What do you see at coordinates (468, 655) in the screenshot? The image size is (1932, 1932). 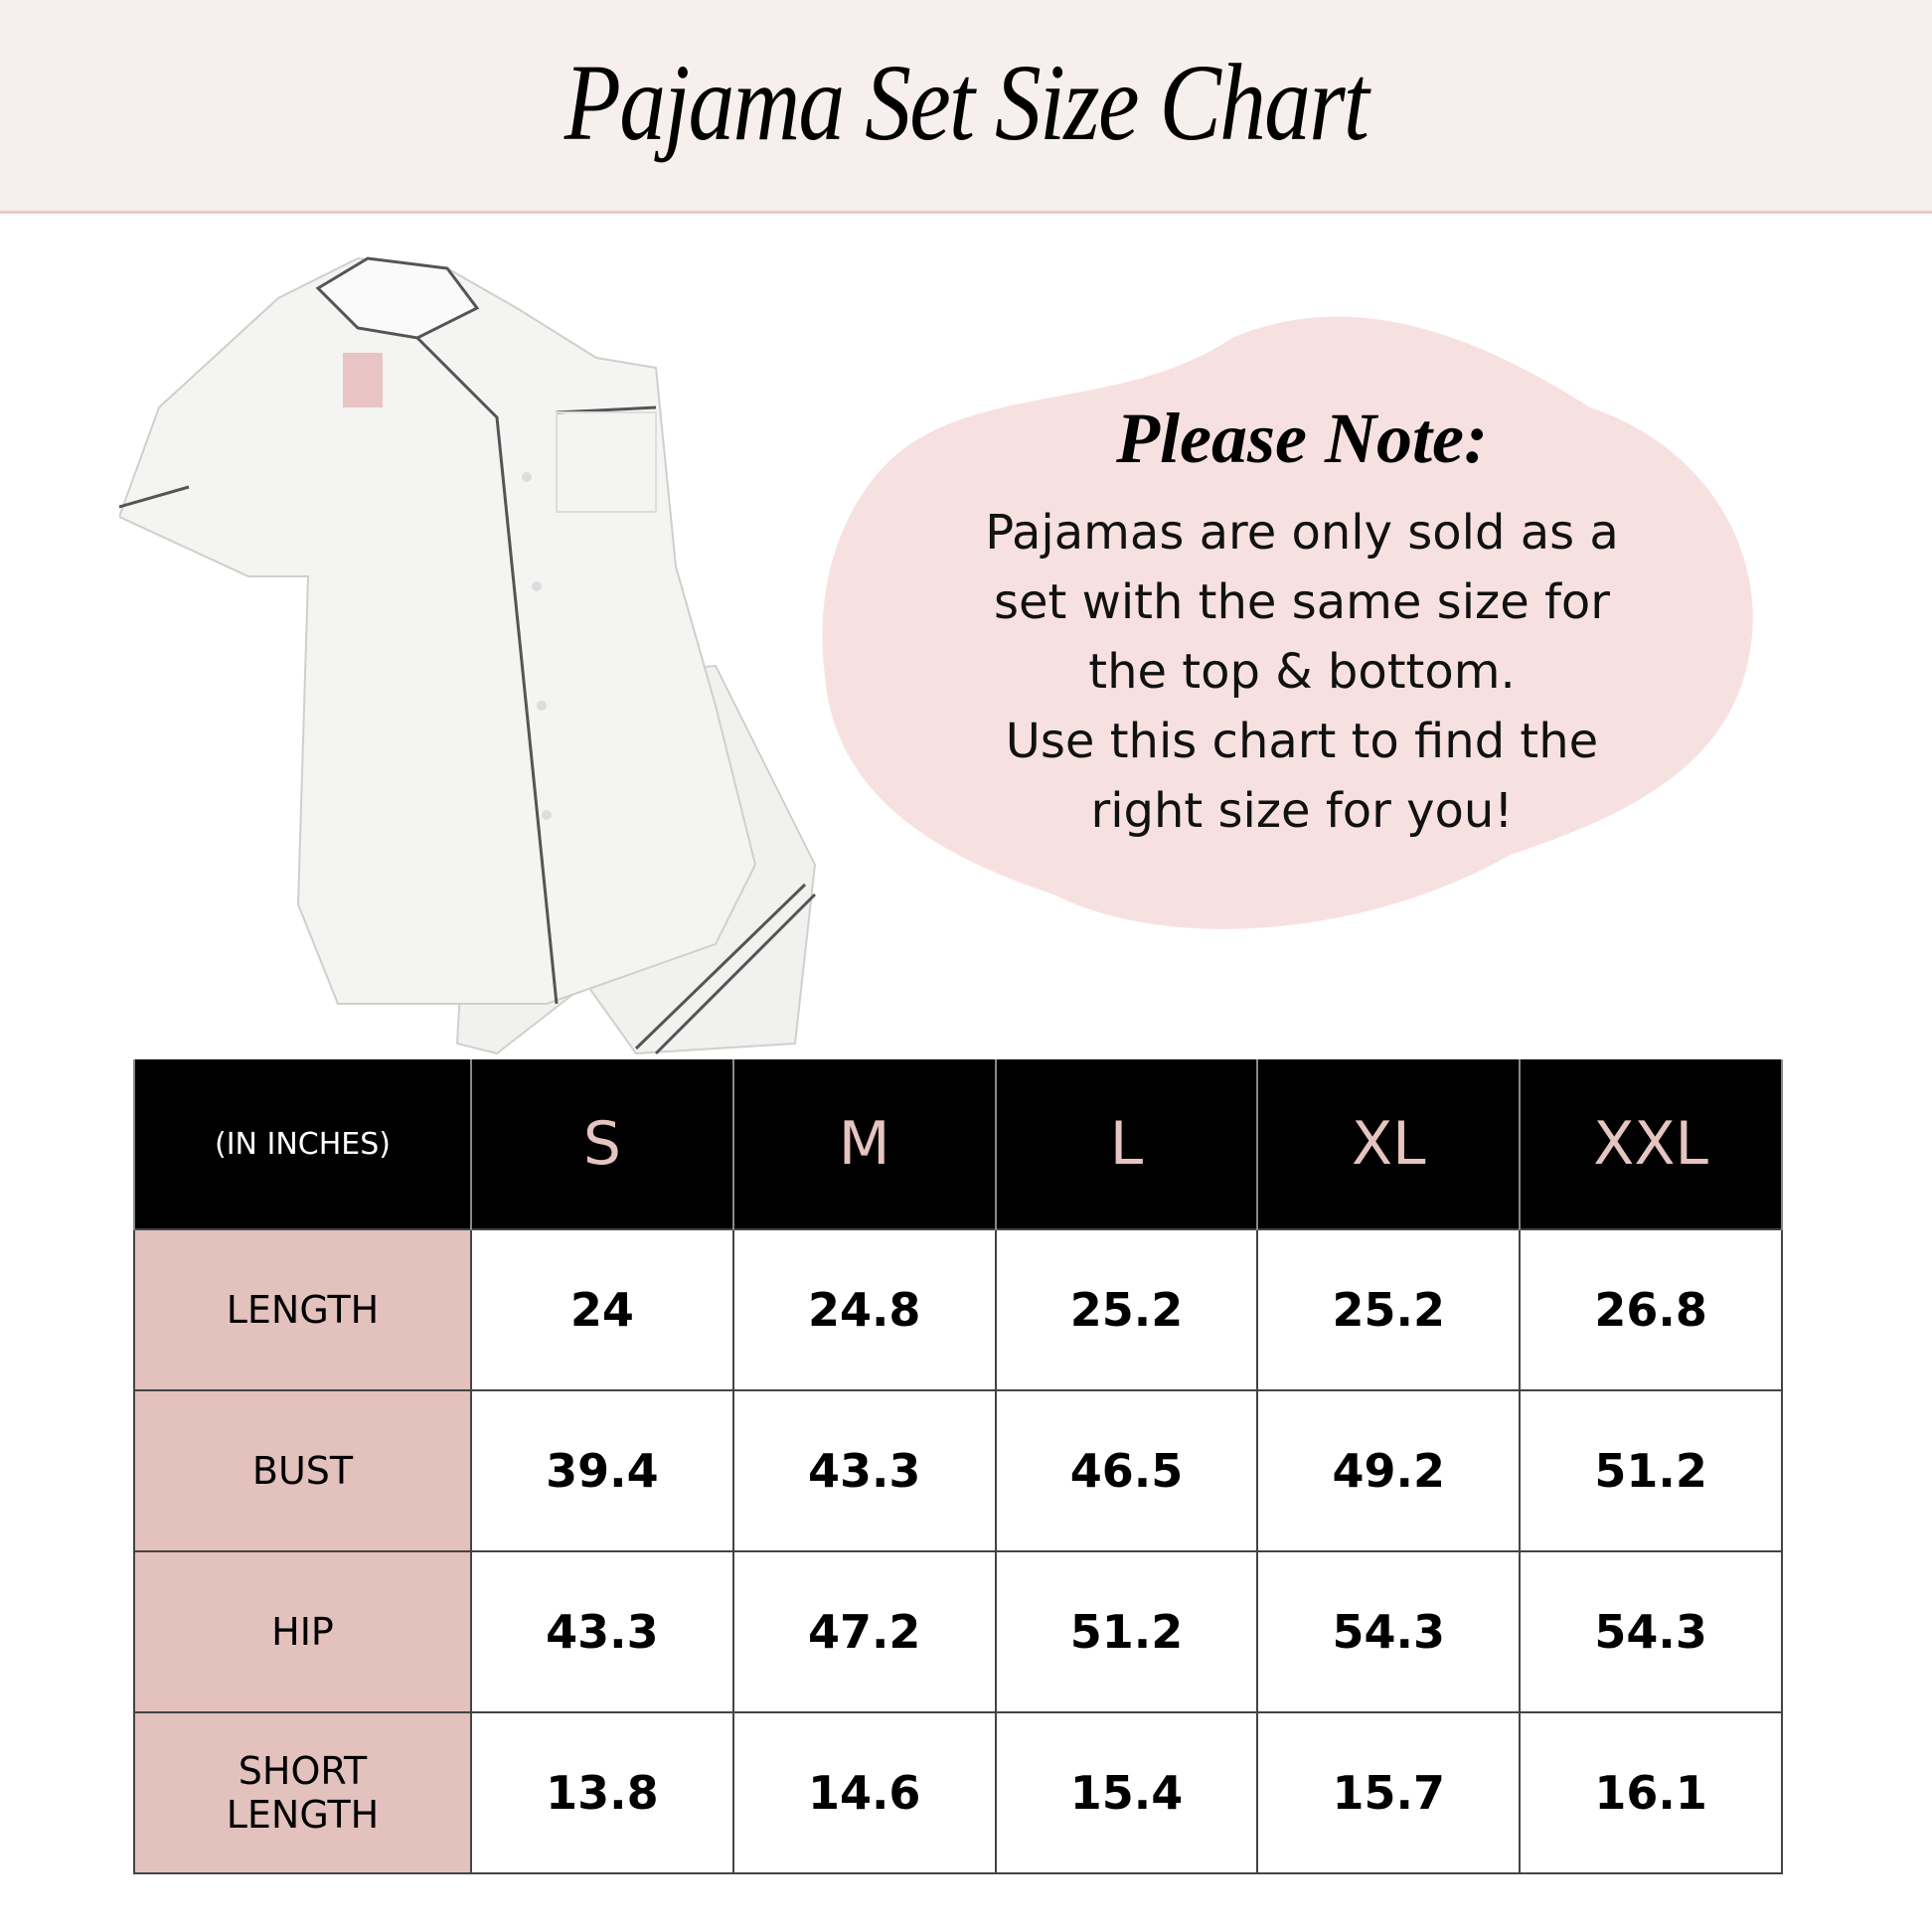 I see `pajama-set-image` at bounding box center [468, 655].